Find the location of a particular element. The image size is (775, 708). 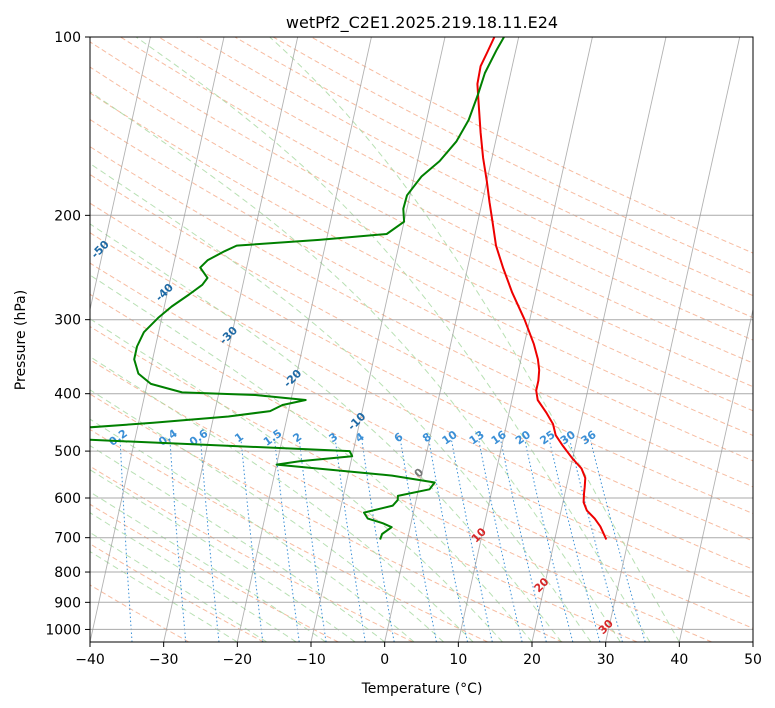

y-tick-label: 900 is located at coordinates (67, 603).